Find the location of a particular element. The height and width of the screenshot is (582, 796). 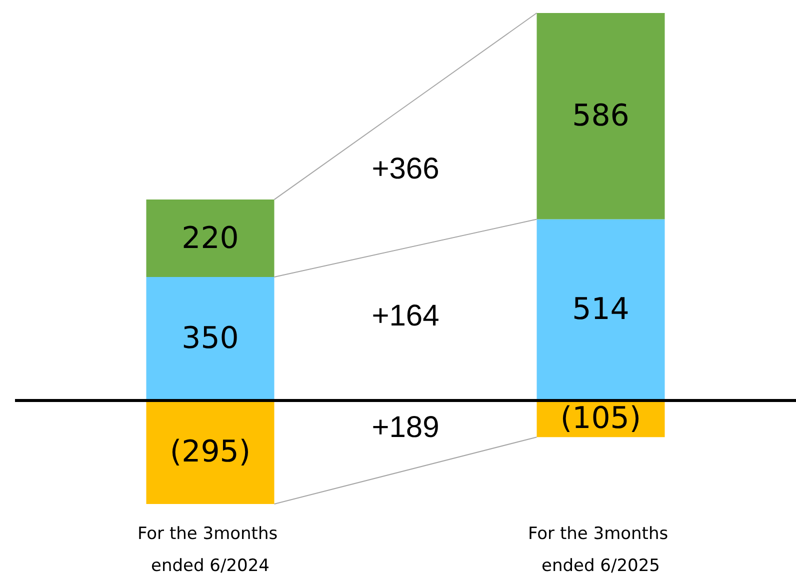

annotation: +189 is located at coordinates (406, 427).